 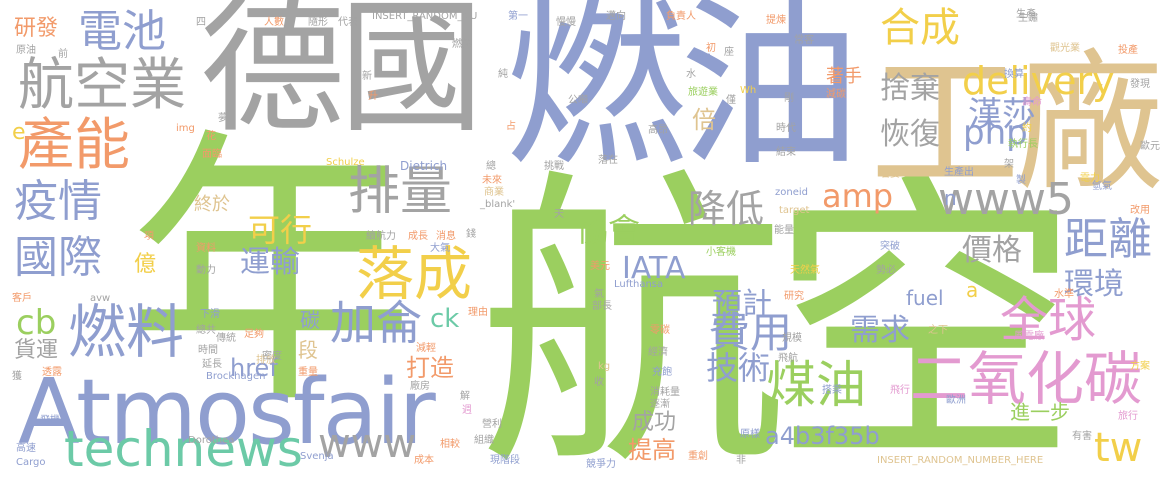 I want to click on word-luo-cheng: 落成, so click(x=414, y=274).